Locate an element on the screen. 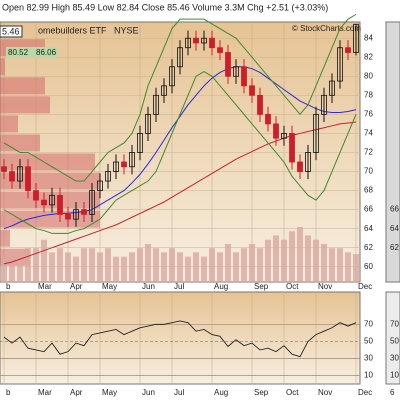  x-tick-label: Oct is located at coordinates (292, 286).